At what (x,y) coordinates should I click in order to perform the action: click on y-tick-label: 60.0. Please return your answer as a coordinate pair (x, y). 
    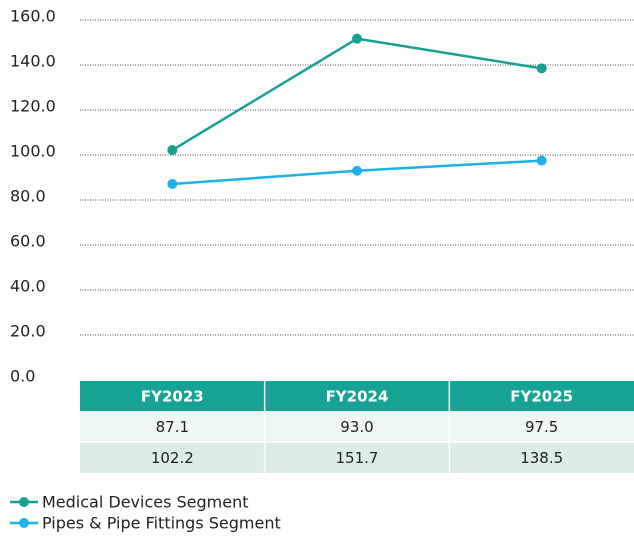
    Looking at the image, I should click on (28, 241).